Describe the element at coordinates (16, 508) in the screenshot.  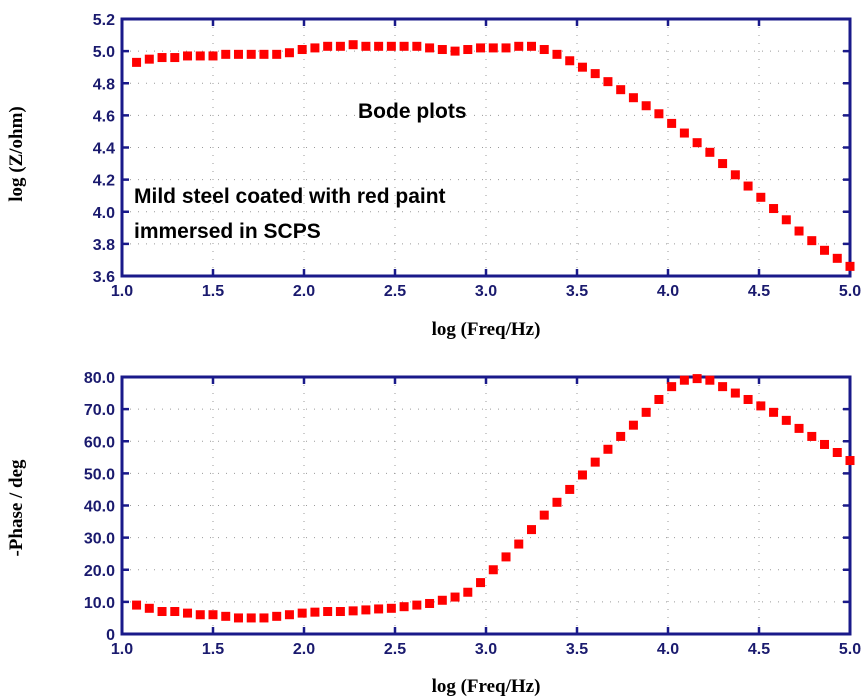
I see `phase-y-axis-title: -Phase / deg` at that location.